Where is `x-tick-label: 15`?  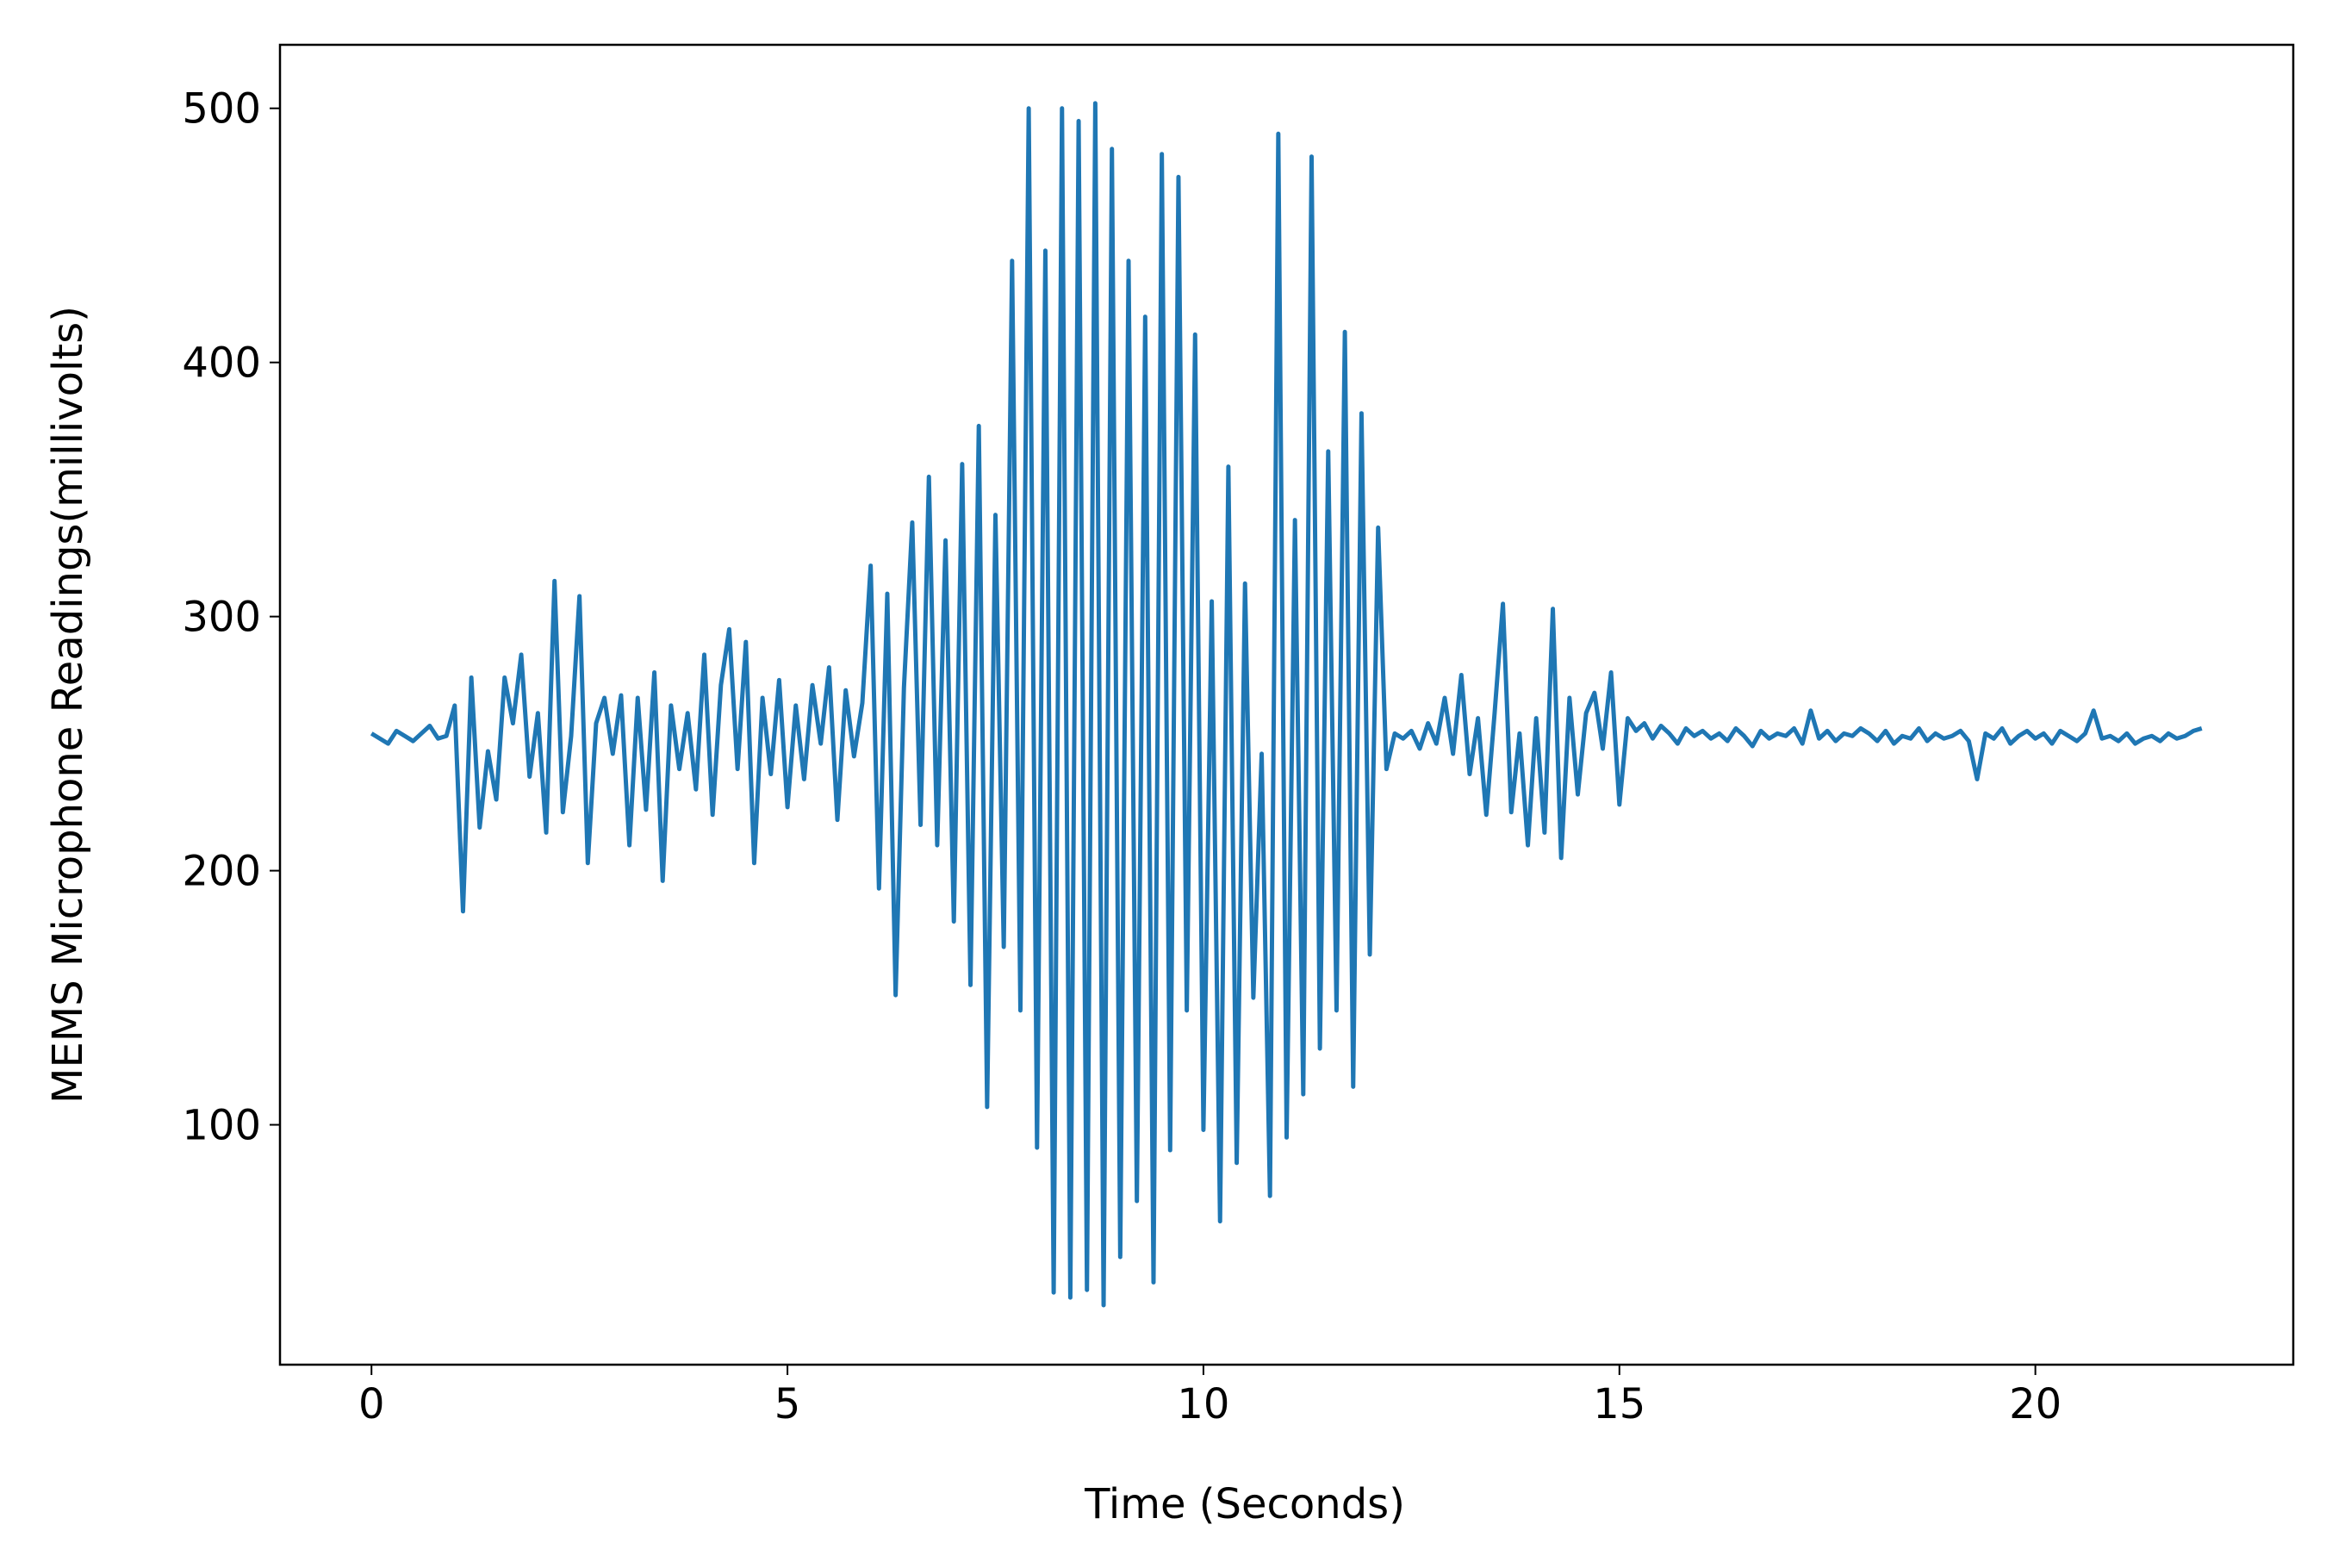
x-tick-label: 15 is located at coordinates (1619, 1404).